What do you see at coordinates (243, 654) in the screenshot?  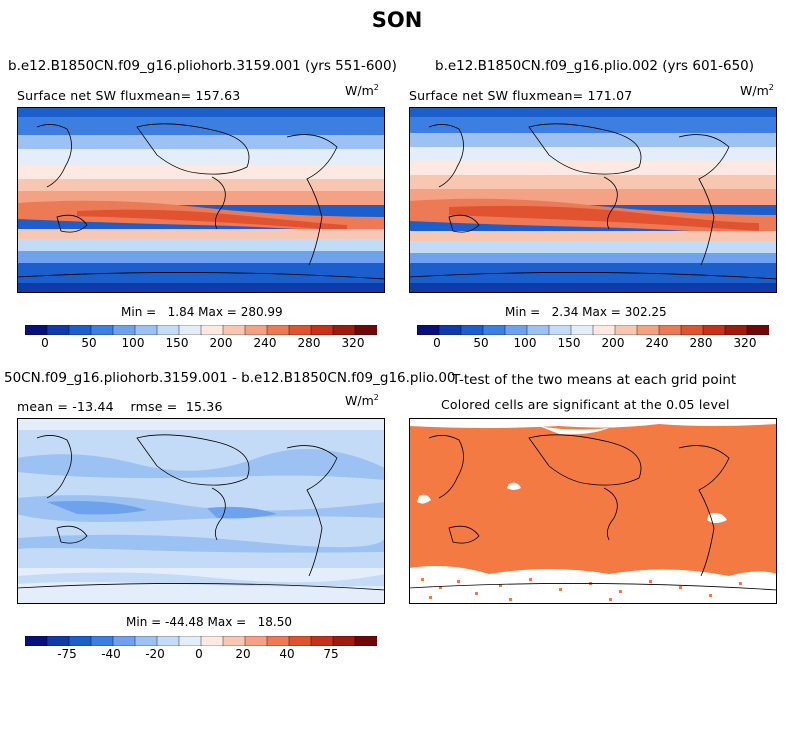 I see `panel3-cbar-tick: 20` at bounding box center [243, 654].